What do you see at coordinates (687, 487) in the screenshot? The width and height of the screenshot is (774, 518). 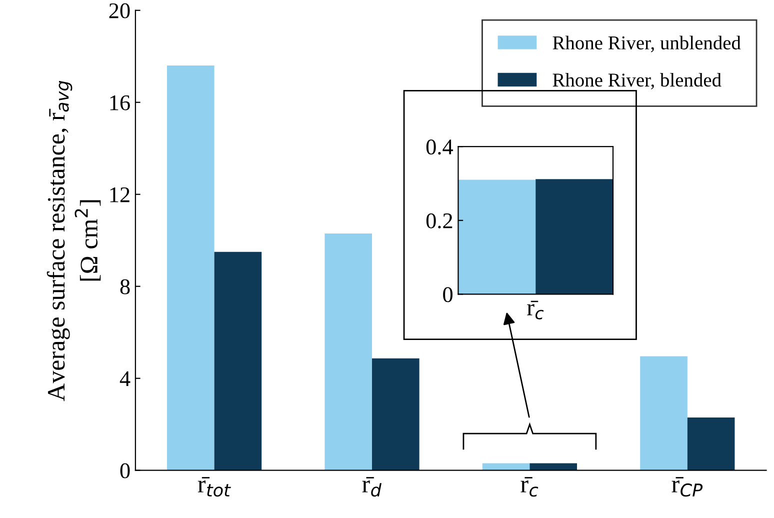 I see `x-tick-label: r̄$_{CP}$` at bounding box center [687, 487].